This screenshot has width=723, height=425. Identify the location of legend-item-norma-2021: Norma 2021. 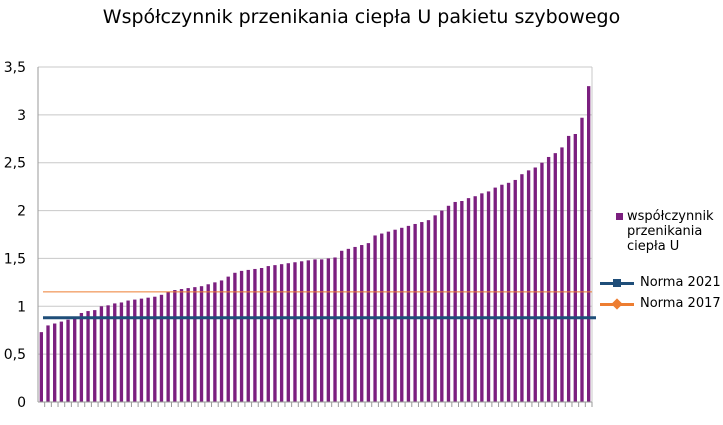
(661, 283).